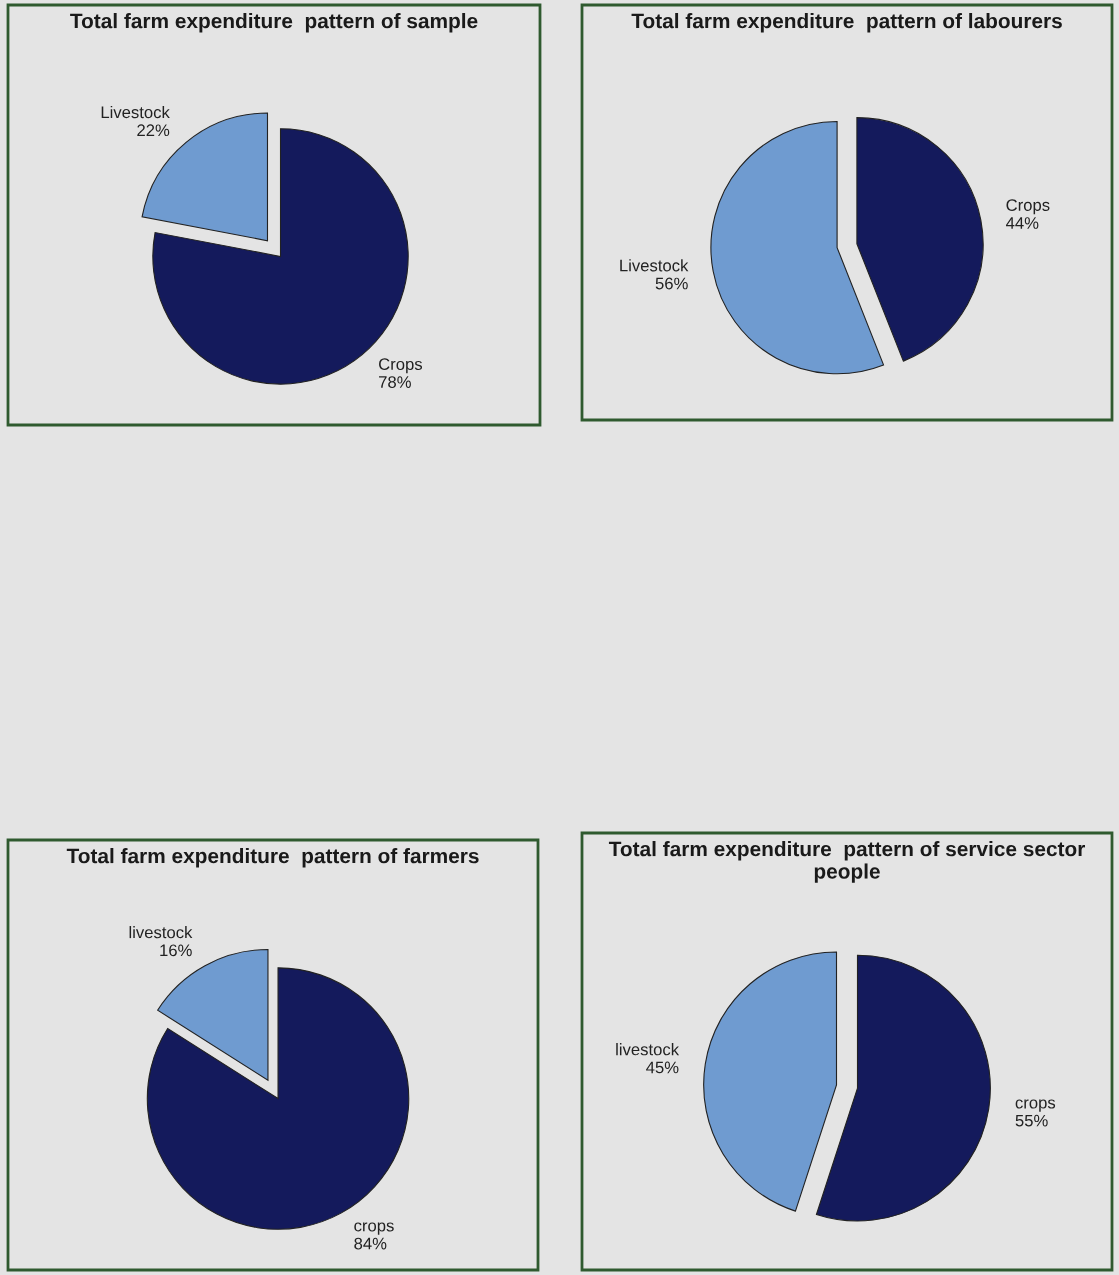 The image size is (1119, 1275). What do you see at coordinates (370, 1243) in the screenshot?
I see `data-label: 84%` at bounding box center [370, 1243].